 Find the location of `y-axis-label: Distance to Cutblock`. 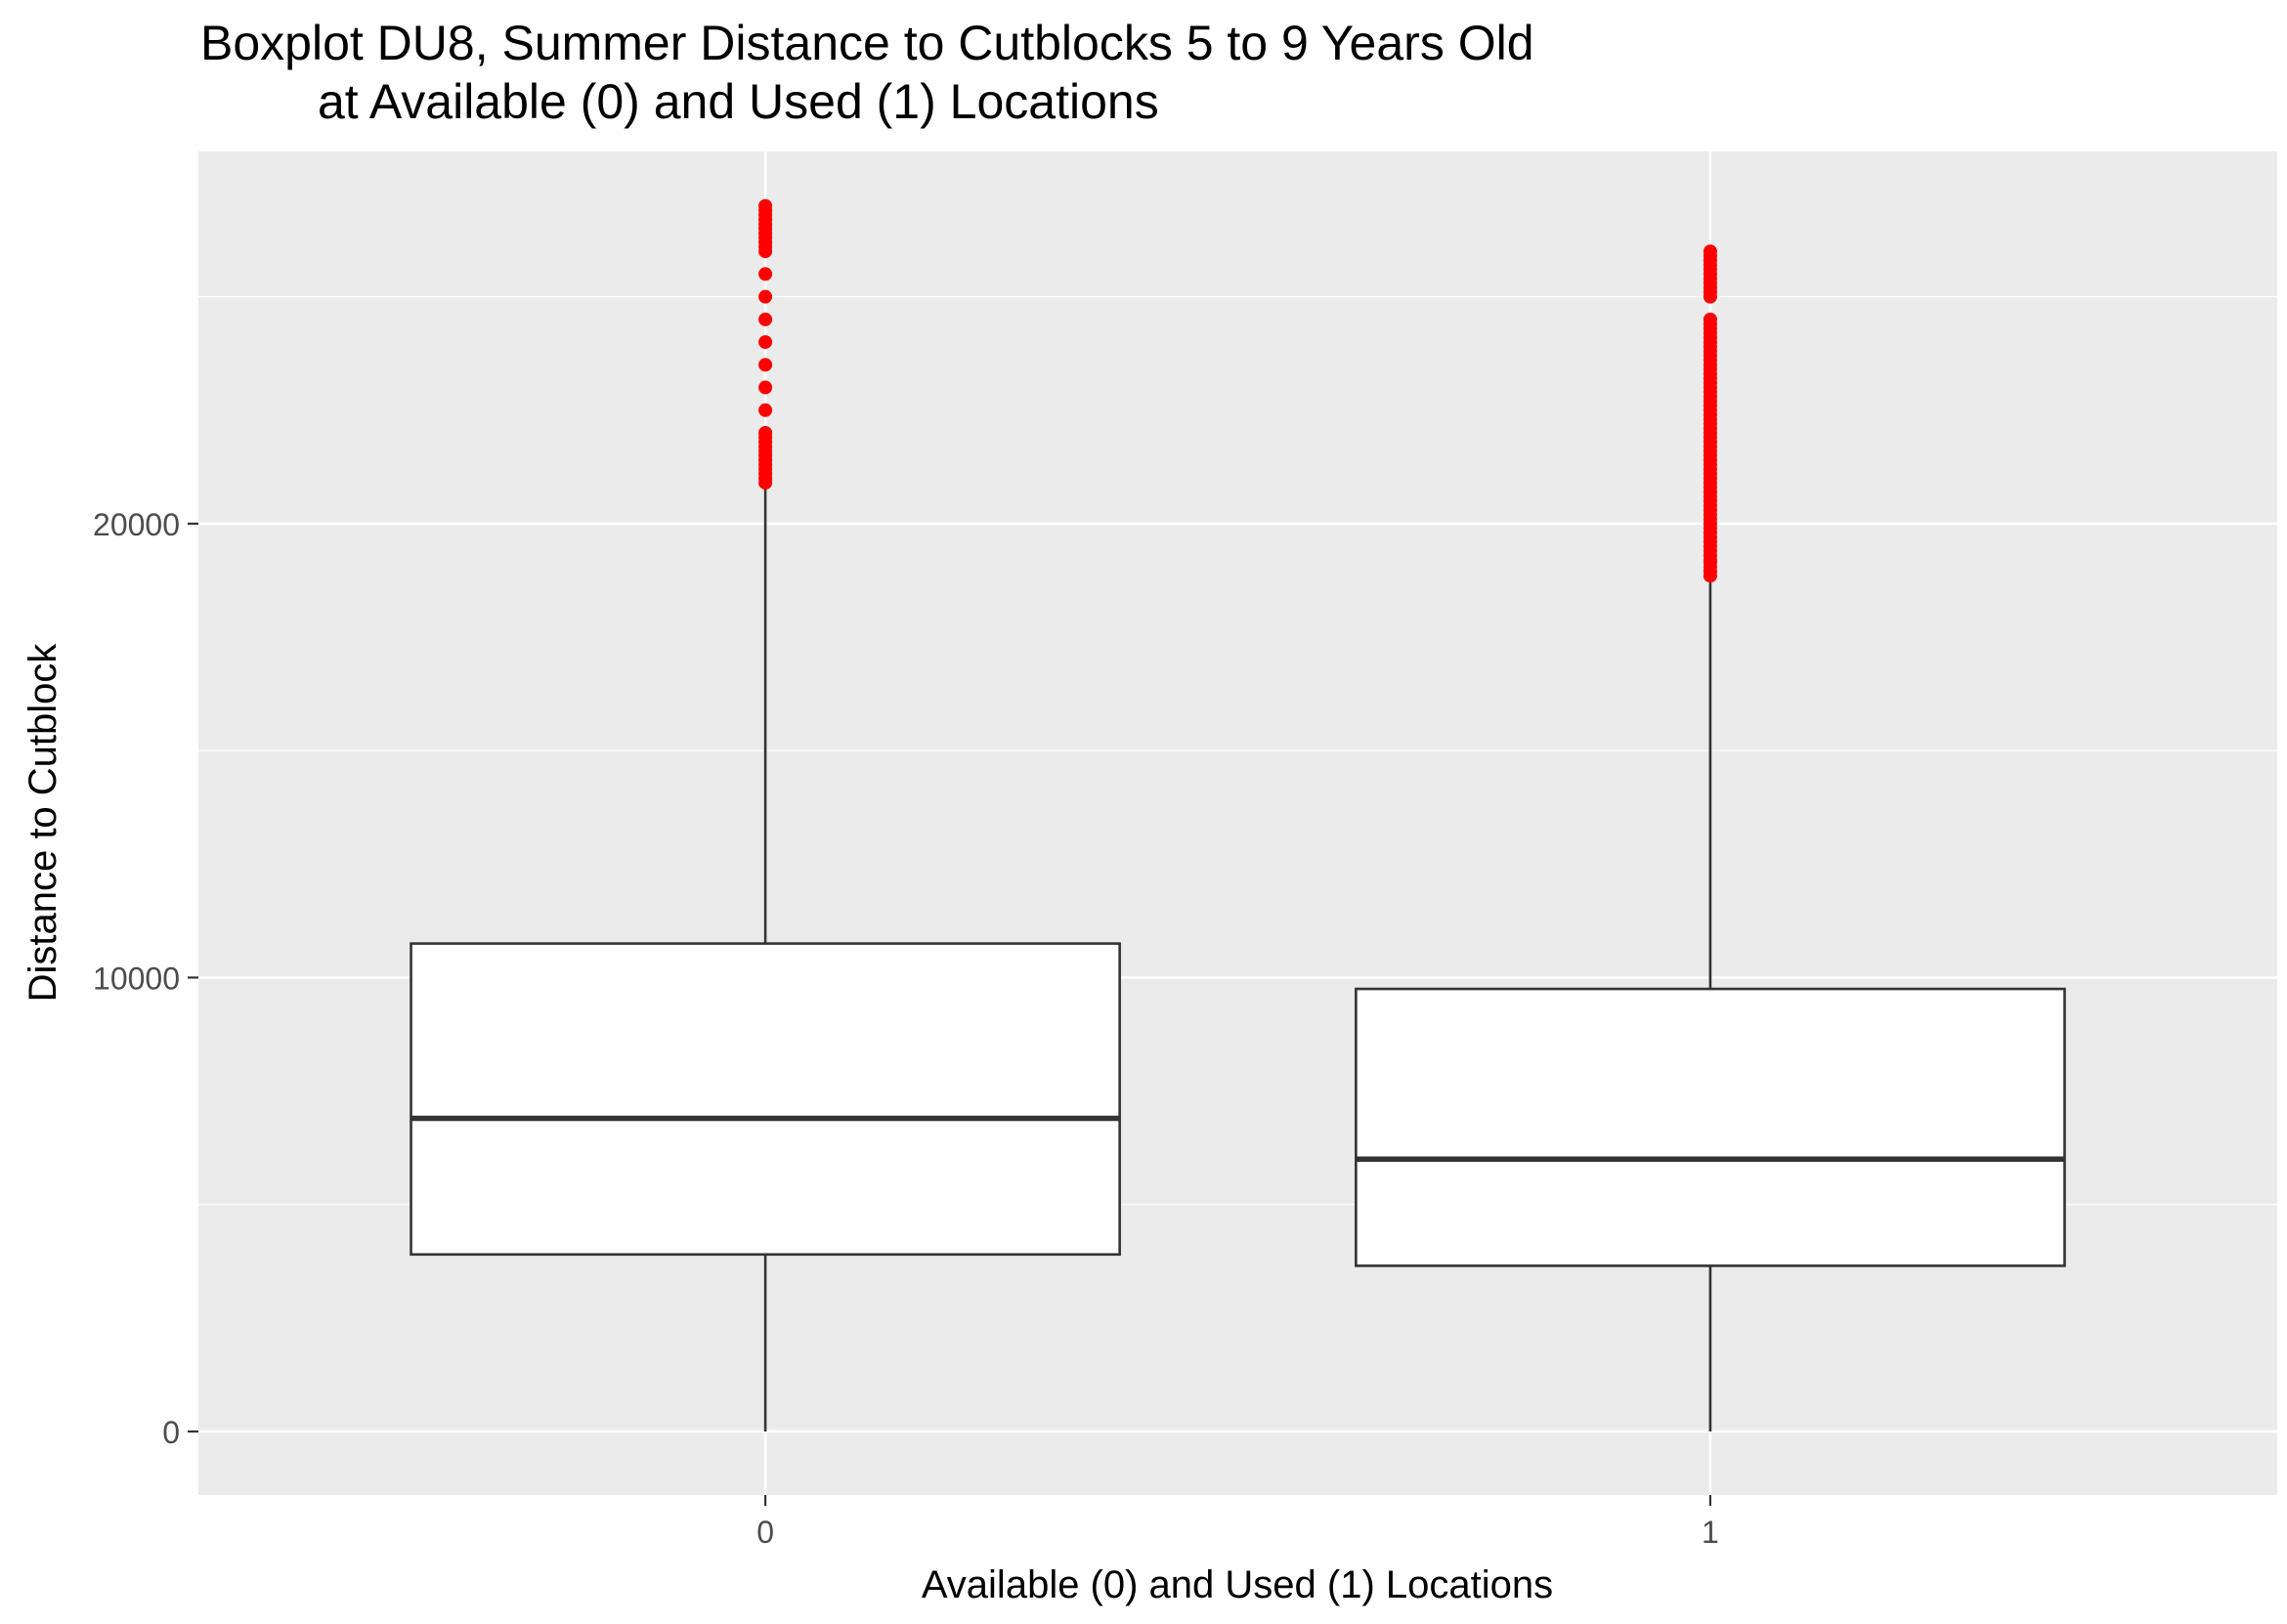

y-axis-label: Distance to Cutblock is located at coordinates (43, 823).